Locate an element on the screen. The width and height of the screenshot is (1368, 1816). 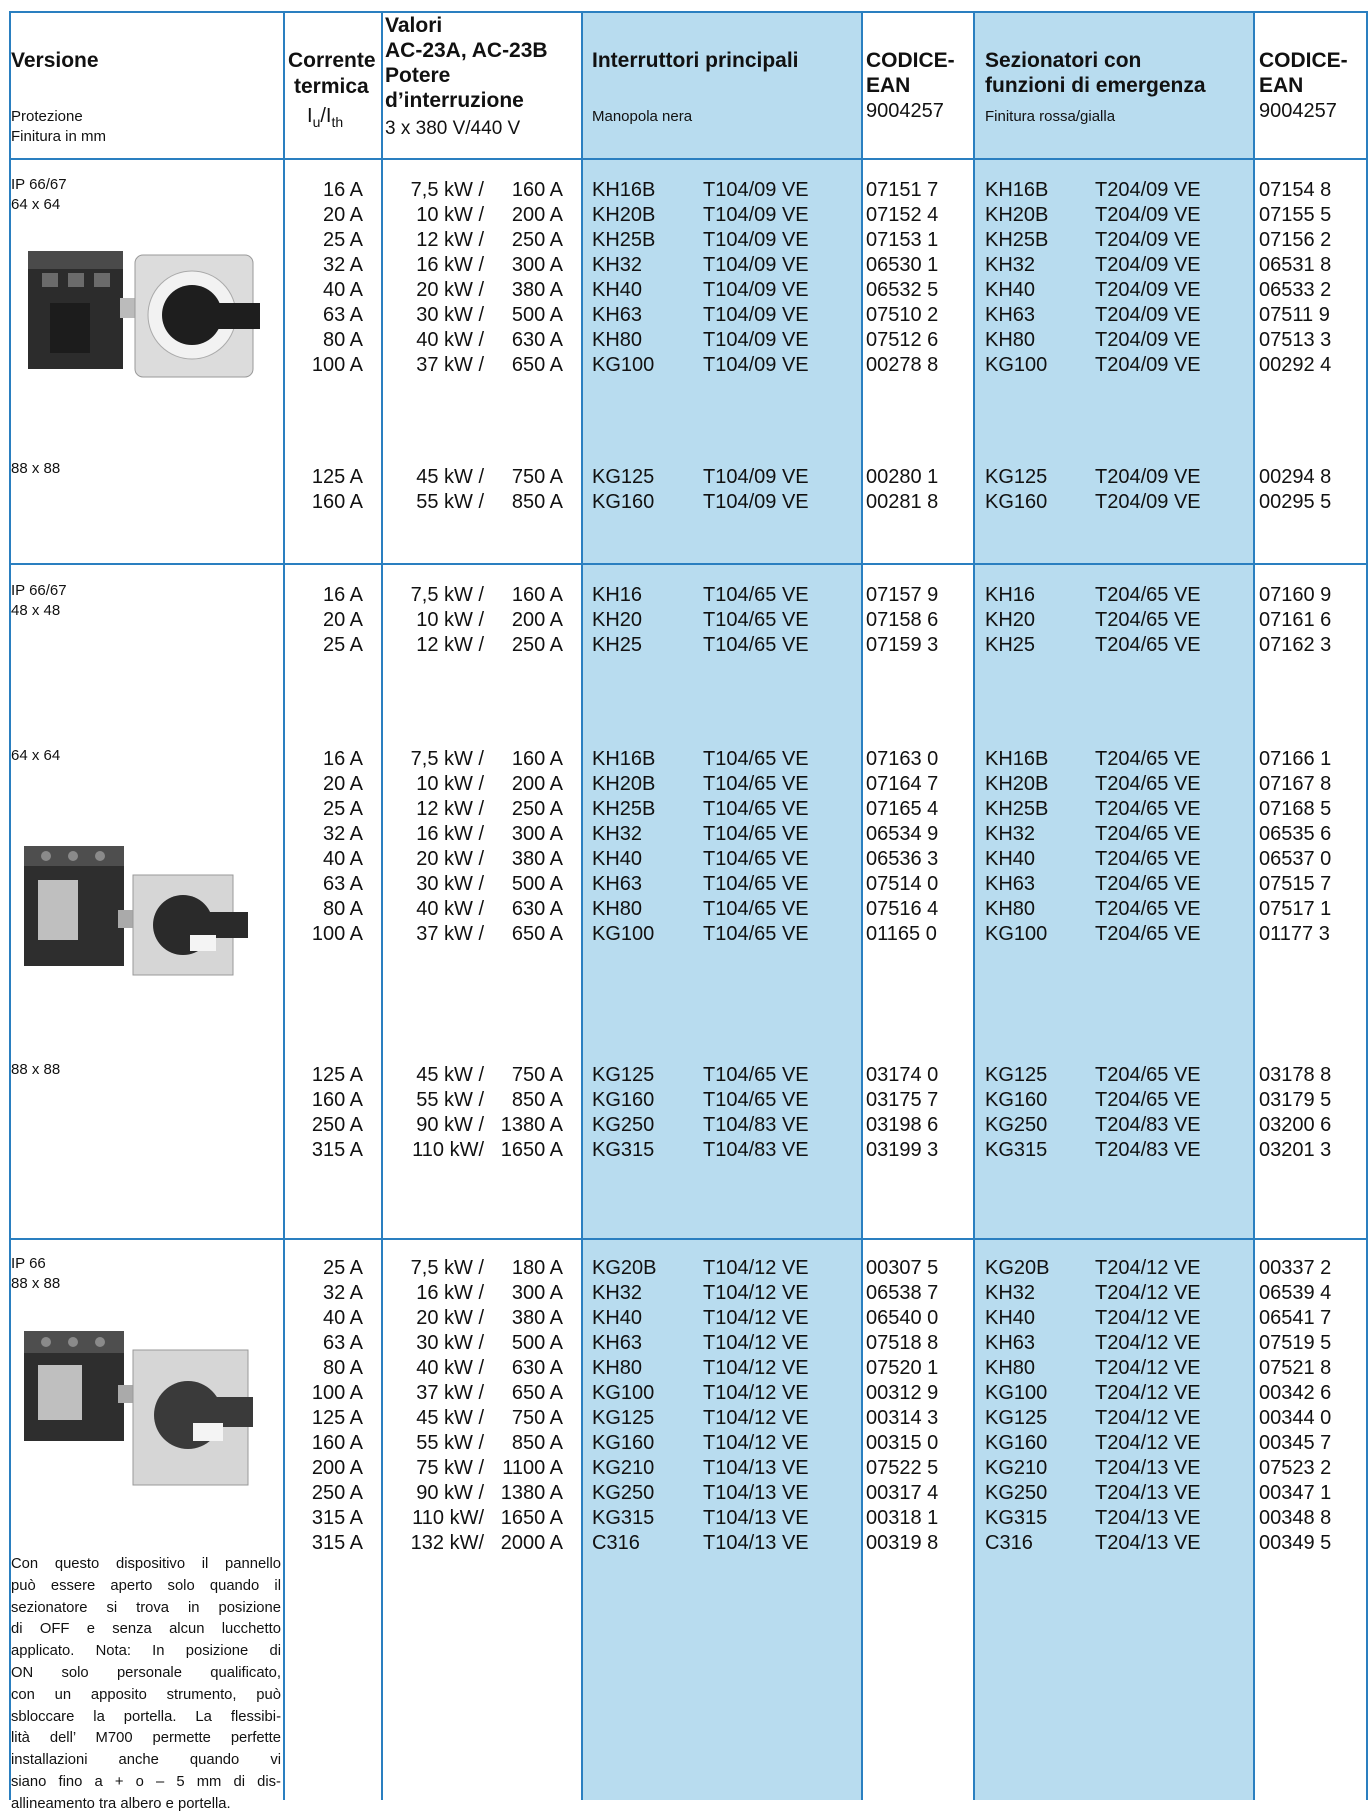
emergency-switch-model: KH25 is located at coordinates (1010, 645).